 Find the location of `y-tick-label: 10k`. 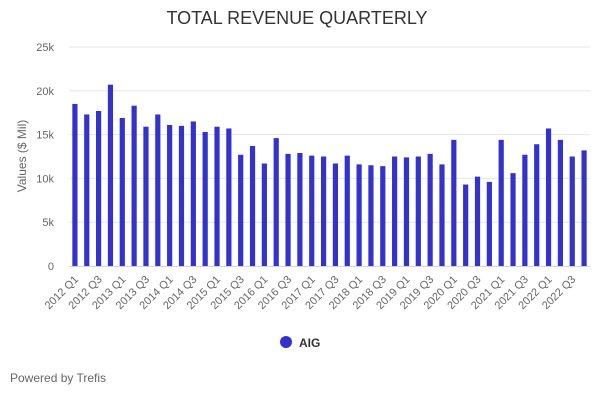

y-tick-label: 10k is located at coordinates (45, 179).